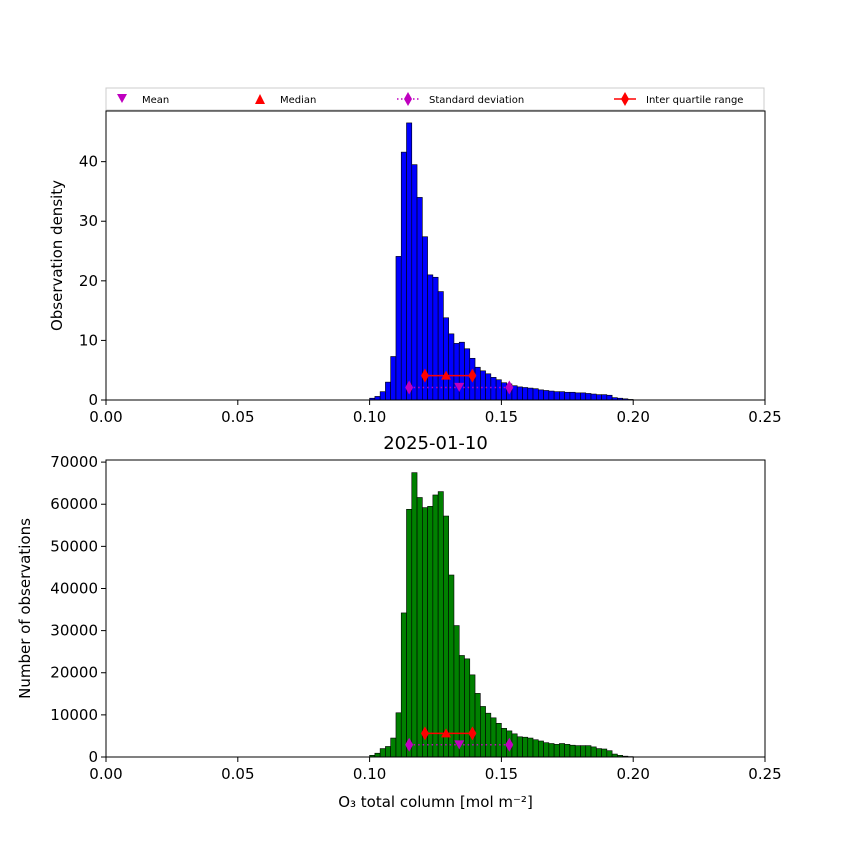  Describe the element at coordinates (237, 774) in the screenshot. I see `count-x-tick-label: 0.05` at that location.